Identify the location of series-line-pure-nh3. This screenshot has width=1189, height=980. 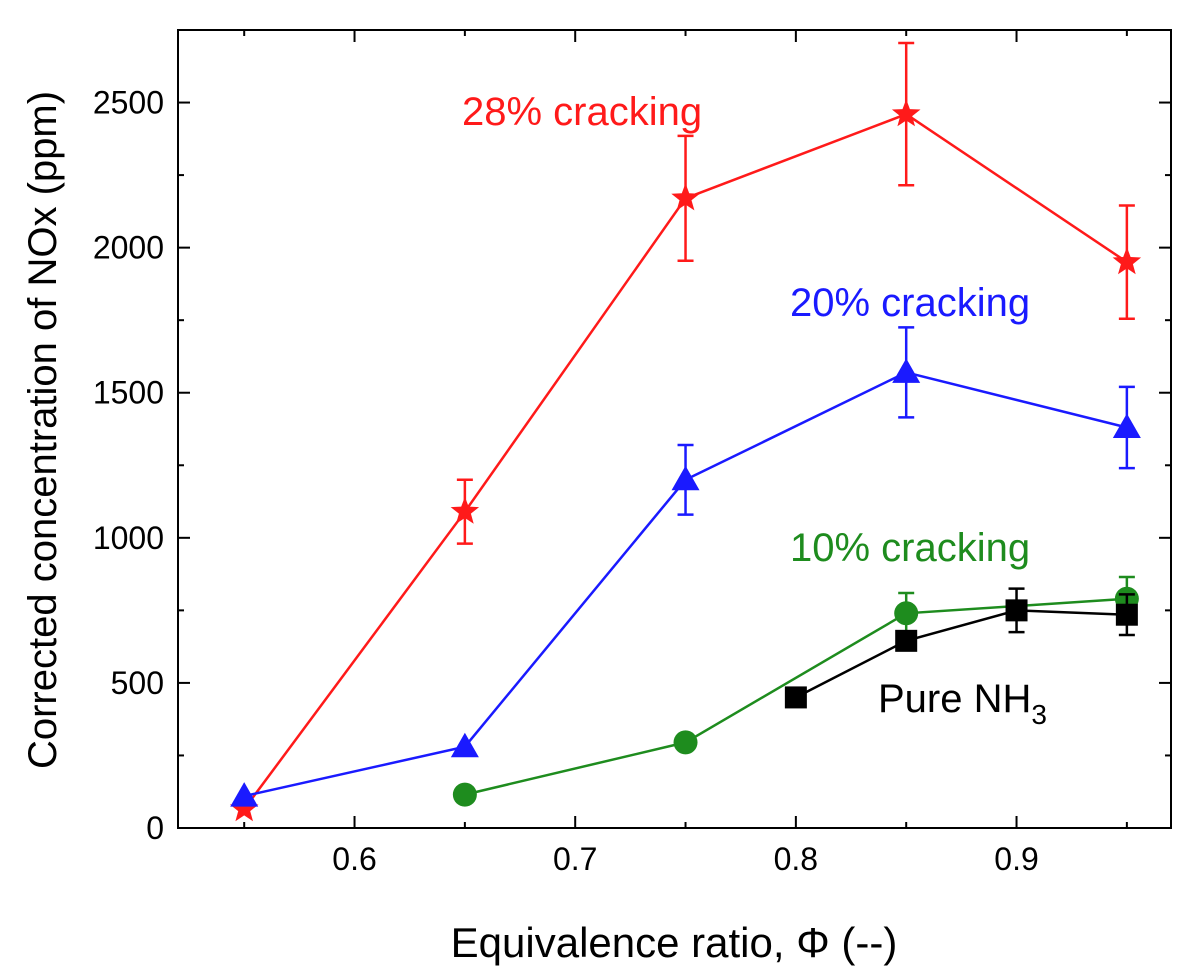
(961, 654).